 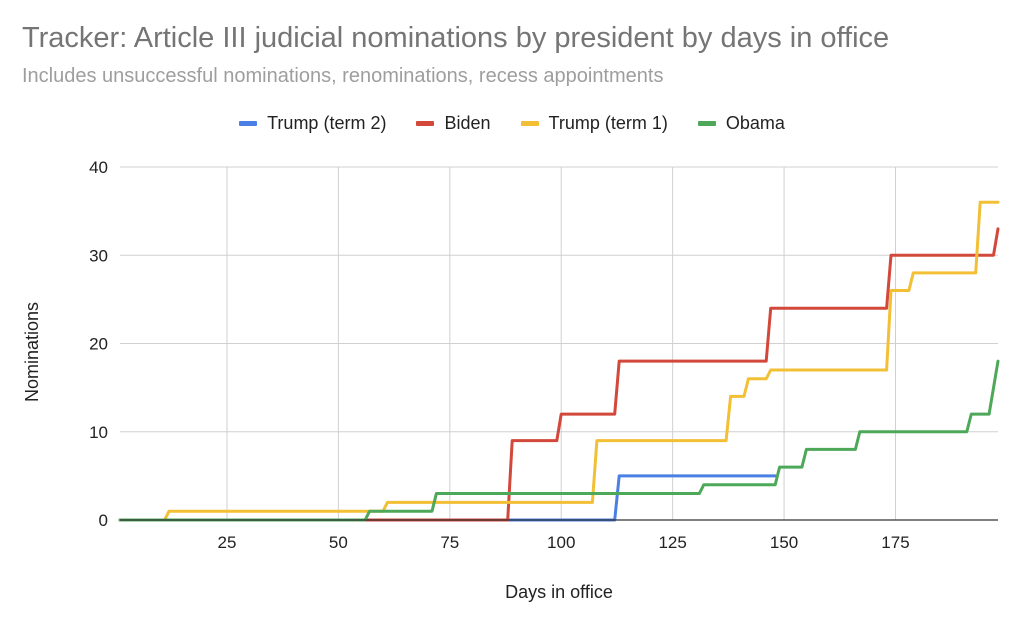 What do you see at coordinates (98, 432) in the screenshot?
I see `y-tick-label: 10` at bounding box center [98, 432].